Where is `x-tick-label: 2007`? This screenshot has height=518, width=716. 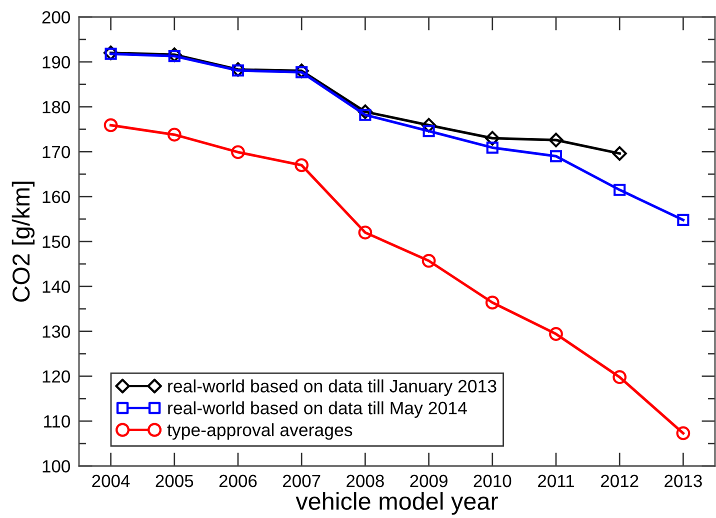 x-tick-label: 2007 is located at coordinates (301, 481).